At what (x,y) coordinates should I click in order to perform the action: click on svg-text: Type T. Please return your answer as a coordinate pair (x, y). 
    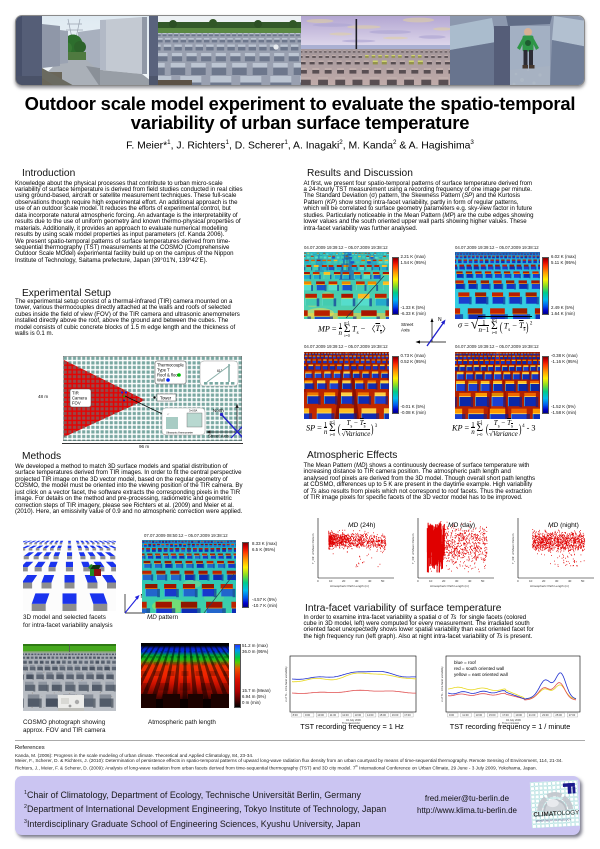
    Looking at the image, I should click on (163, 370).